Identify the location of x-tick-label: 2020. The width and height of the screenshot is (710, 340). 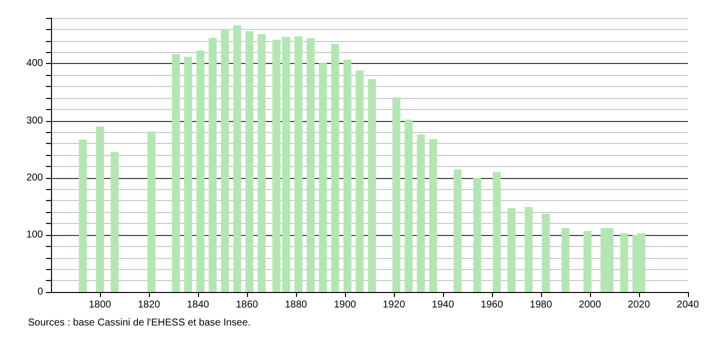
(639, 305).